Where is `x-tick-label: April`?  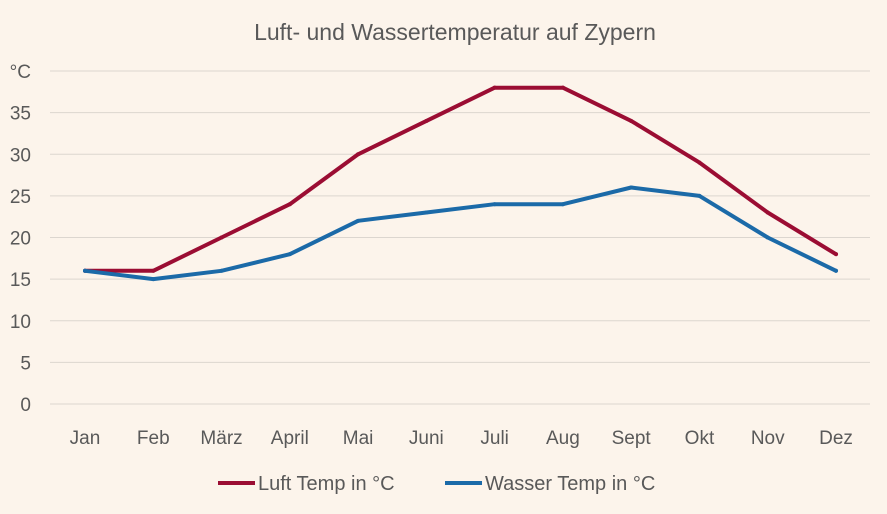 x-tick-label: April is located at coordinates (290, 438).